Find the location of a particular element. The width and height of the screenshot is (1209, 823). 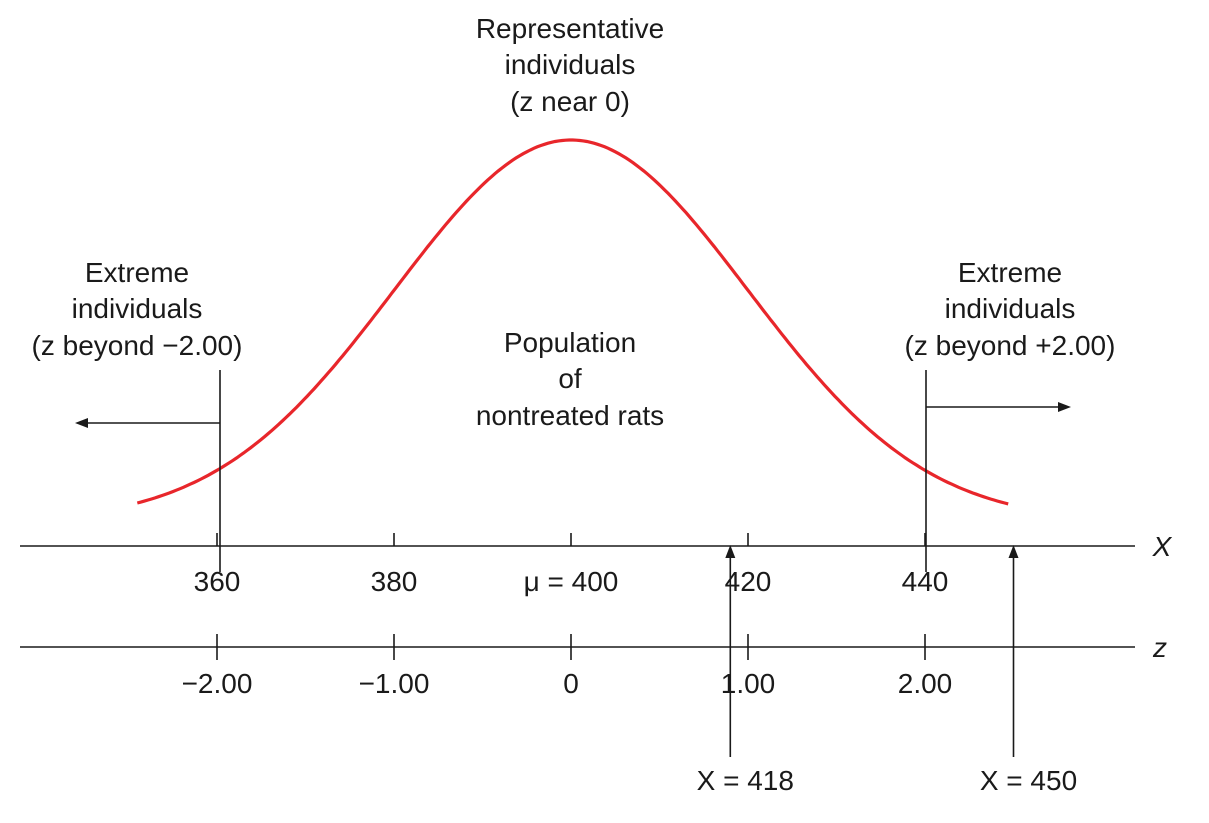

left-label-line-3: (z beyond −2.00) is located at coordinates (137, 345).